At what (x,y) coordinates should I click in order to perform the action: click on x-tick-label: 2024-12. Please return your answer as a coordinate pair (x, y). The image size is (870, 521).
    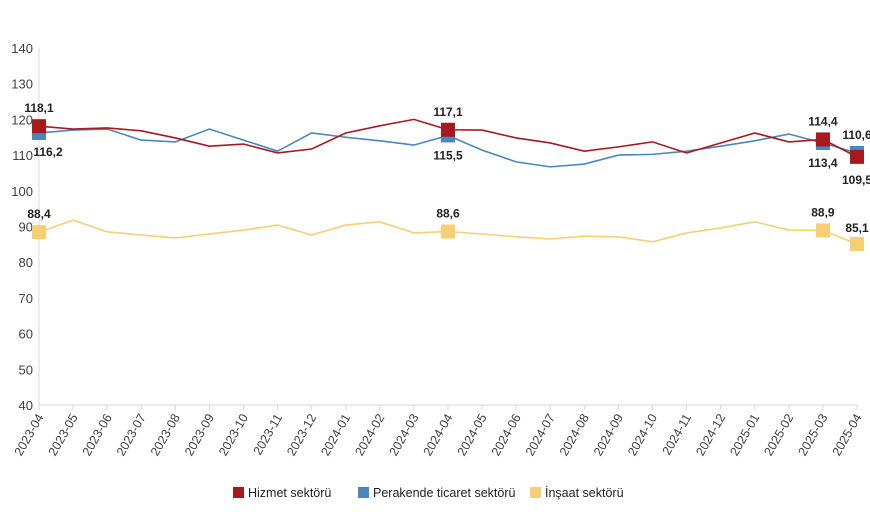
    Looking at the image, I should click on (710, 434).